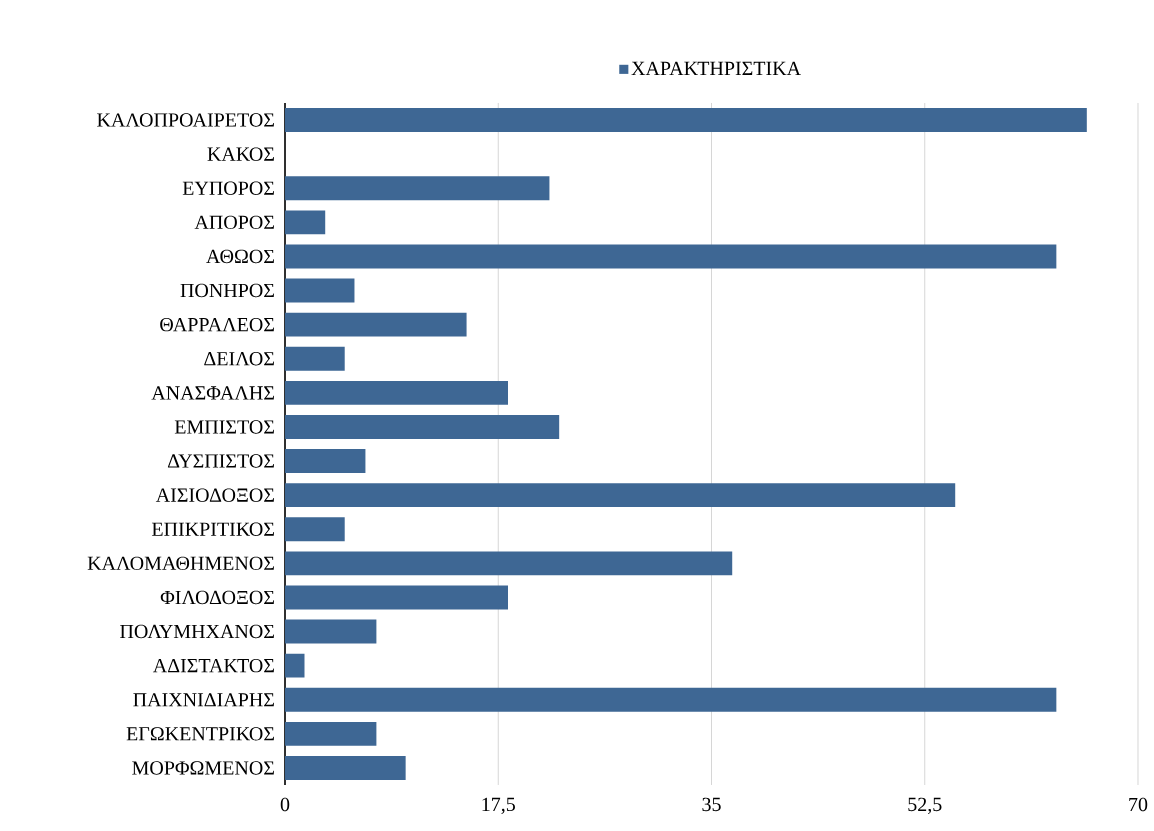  Describe the element at coordinates (214, 495) in the screenshot. I see `y-tick-label: ΑΙΣΙΟΔΟΞΟΣ` at that location.